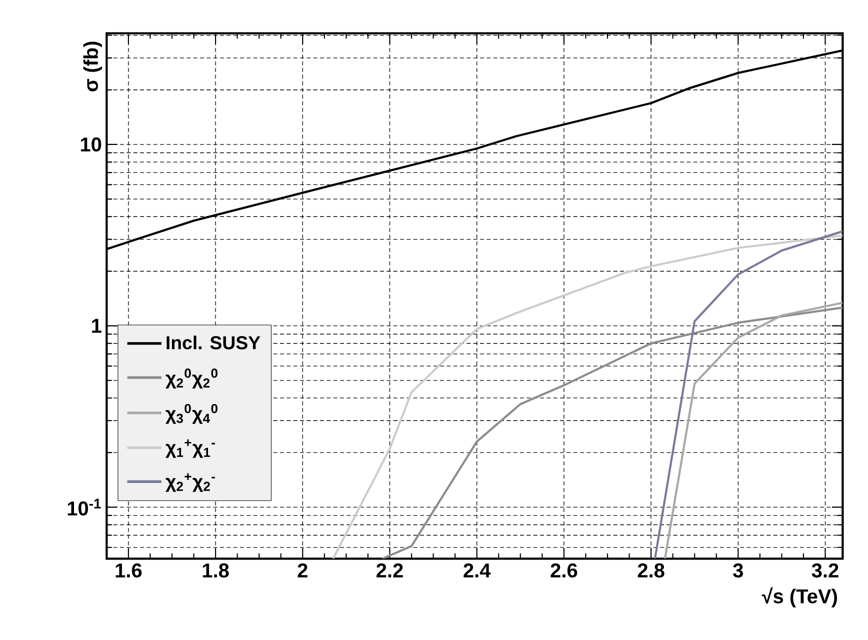 The height and width of the screenshot is (640, 868). I want to click on y-tick-label: 10, so click(91, 144).